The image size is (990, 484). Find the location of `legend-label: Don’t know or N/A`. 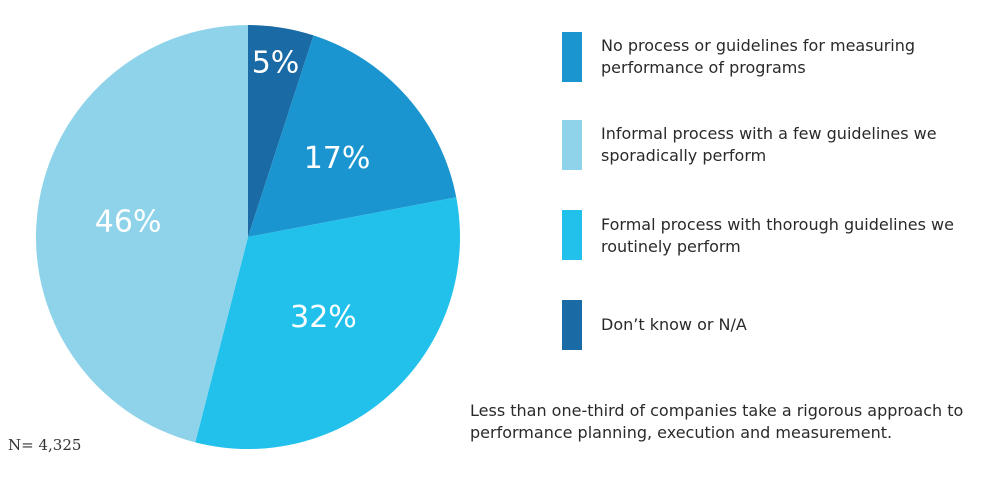

legend-label: Don’t know or N/A is located at coordinates (674, 324).